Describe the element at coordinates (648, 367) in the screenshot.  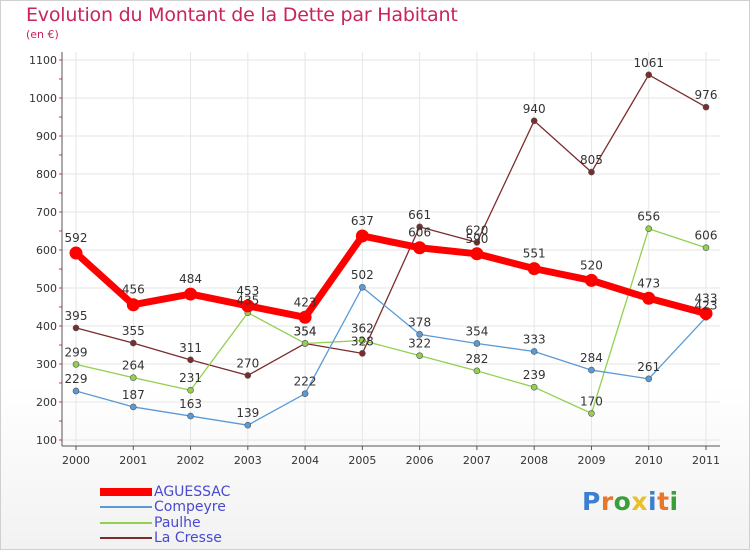
I see `data-label: 261` at that location.